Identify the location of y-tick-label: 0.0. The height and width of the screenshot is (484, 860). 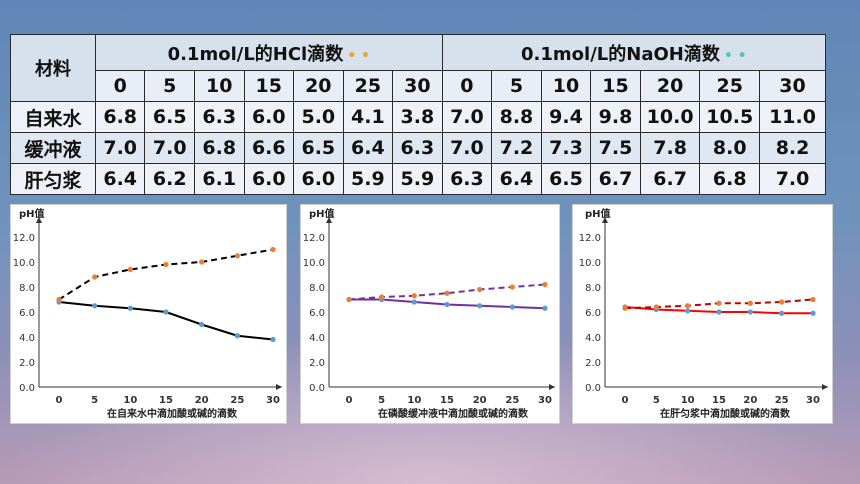
(27, 388).